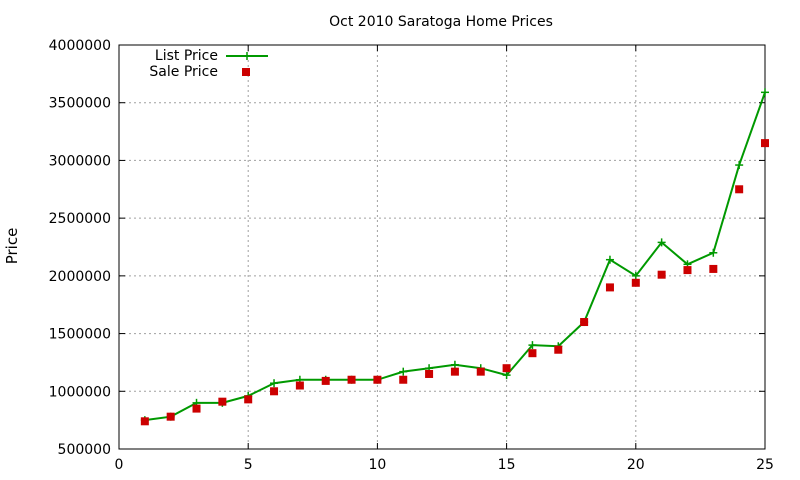 This screenshot has height=480, width=800. I want to click on x-tick-label: 5, so click(248, 465).